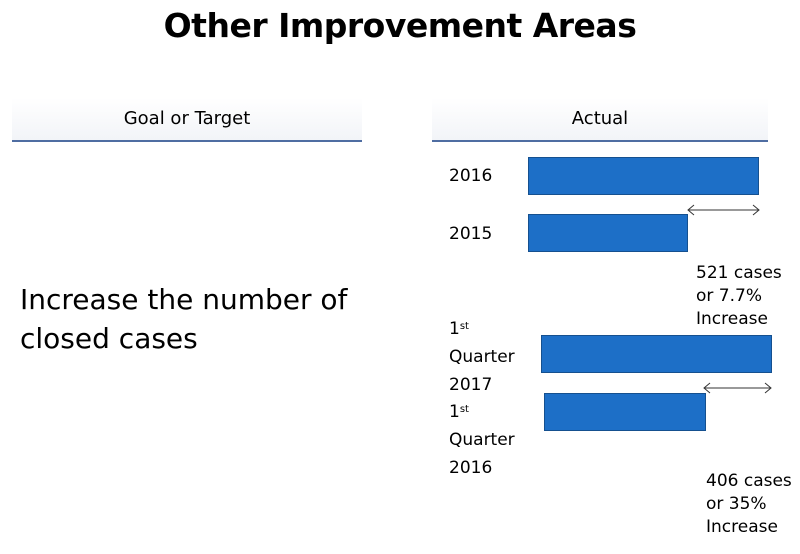  Describe the element at coordinates (749, 481) in the screenshot. I see `quarterly-diff-line-1: 406 cases` at that location.